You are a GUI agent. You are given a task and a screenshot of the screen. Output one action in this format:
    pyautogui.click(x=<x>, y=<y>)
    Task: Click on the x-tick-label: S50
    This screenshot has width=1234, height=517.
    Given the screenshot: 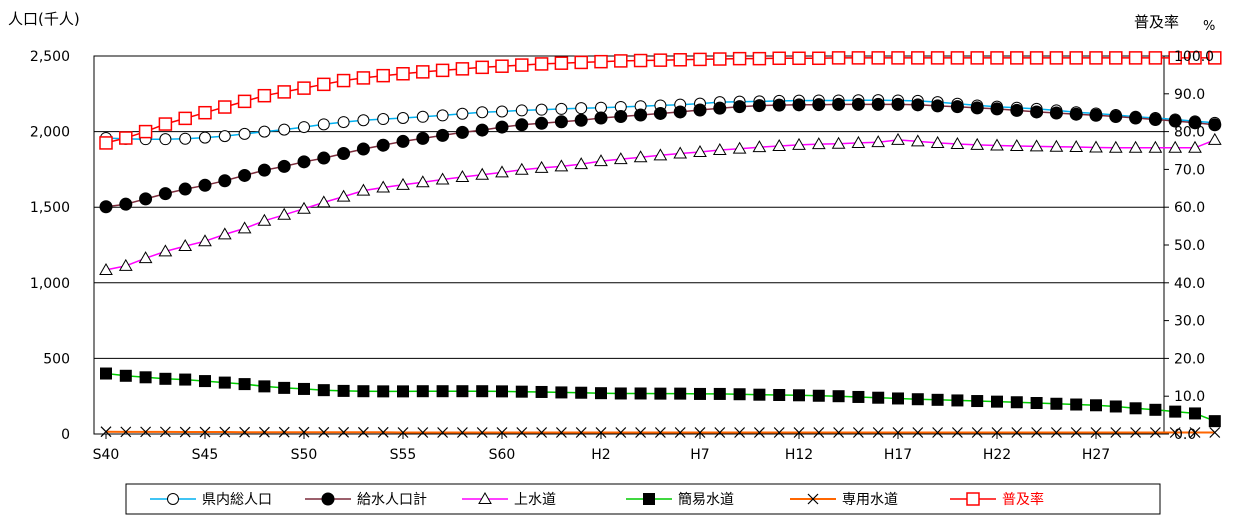 What is the action you would take?
    pyautogui.click(x=304, y=455)
    